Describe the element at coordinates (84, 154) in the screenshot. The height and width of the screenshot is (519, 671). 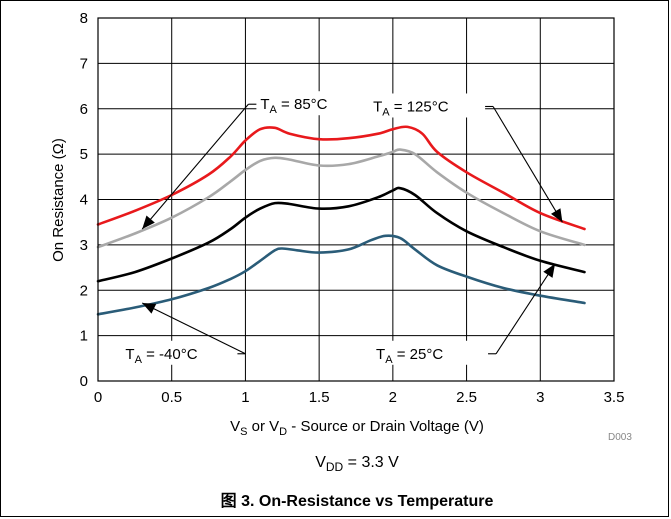
I see `y-tick-label: 5` at that location.